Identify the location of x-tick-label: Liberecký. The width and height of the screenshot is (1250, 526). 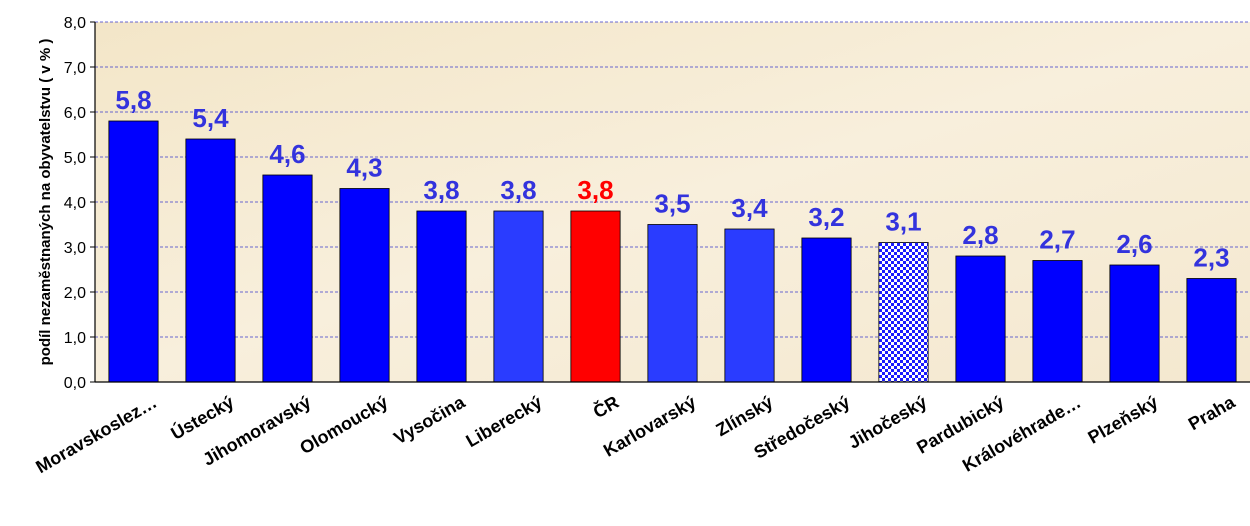
(503, 421).